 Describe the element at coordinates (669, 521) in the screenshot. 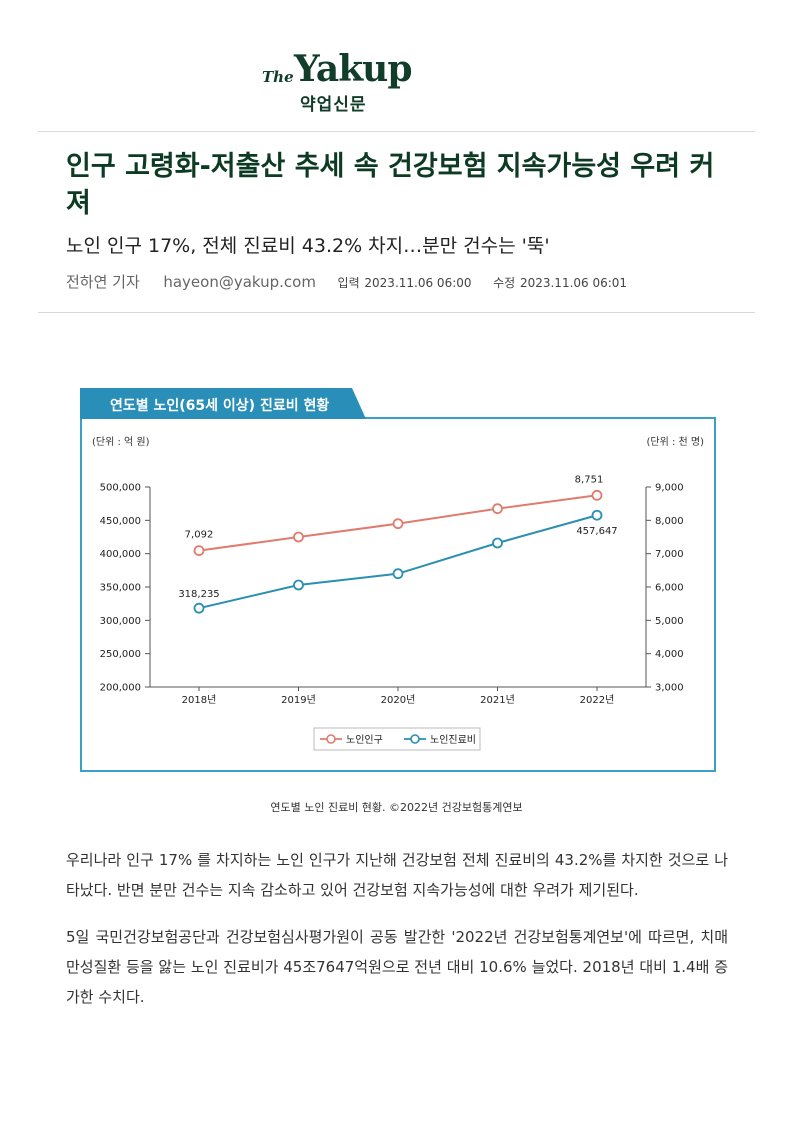

I see `right-tick-label: 8,000` at that location.